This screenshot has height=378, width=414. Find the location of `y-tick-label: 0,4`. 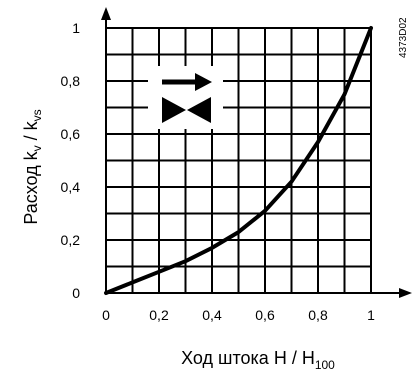

y-tick-label: 0,4 is located at coordinates (71, 187).